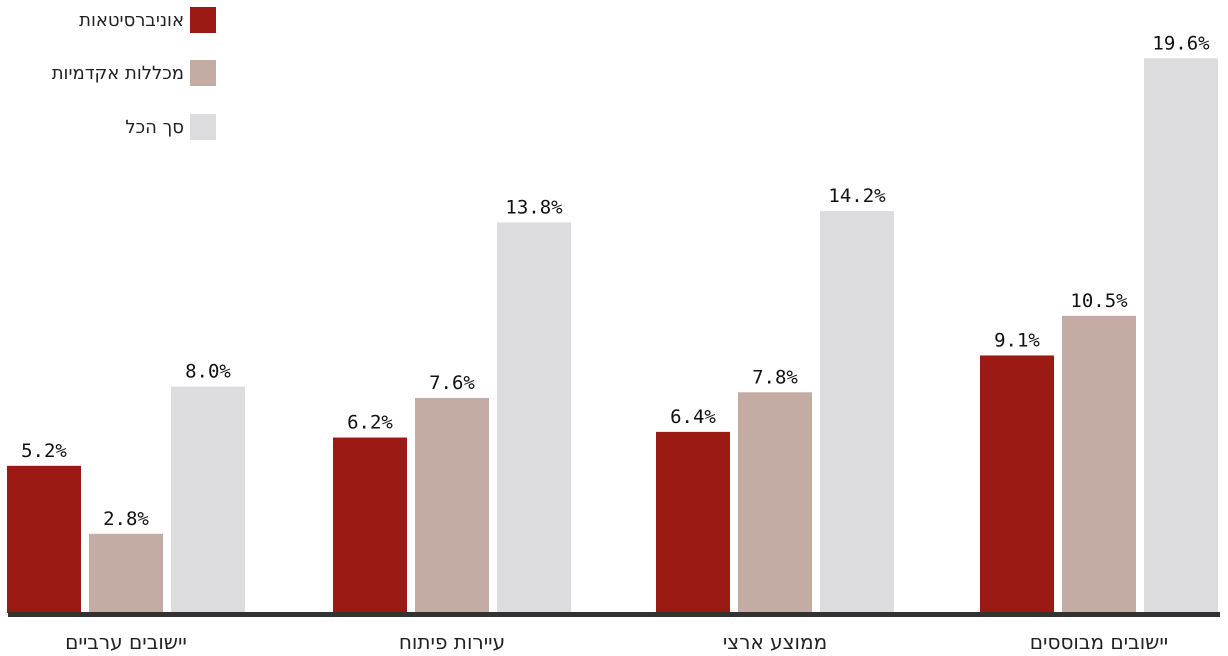 The width and height of the screenshot is (1228, 656). Describe the element at coordinates (614, 614) in the screenshot. I see `x-axis-baseline` at that location.